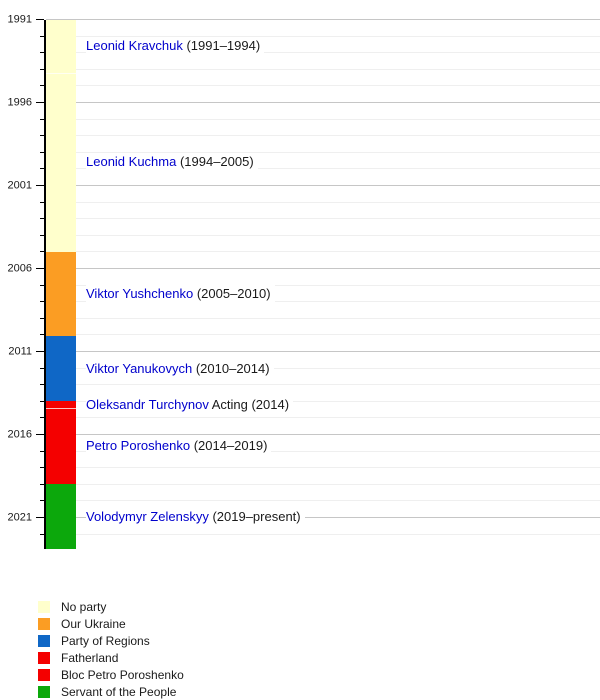 The width and height of the screenshot is (600, 700). Describe the element at coordinates (229, 446) in the screenshot. I see `president-term-text: (2014–2019)` at that location.